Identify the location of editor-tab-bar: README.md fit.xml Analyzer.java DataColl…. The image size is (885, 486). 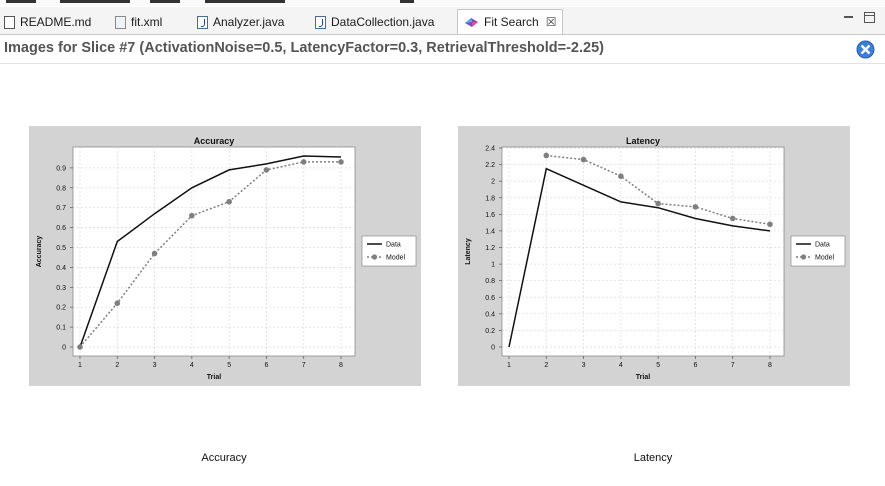
(442, 21).